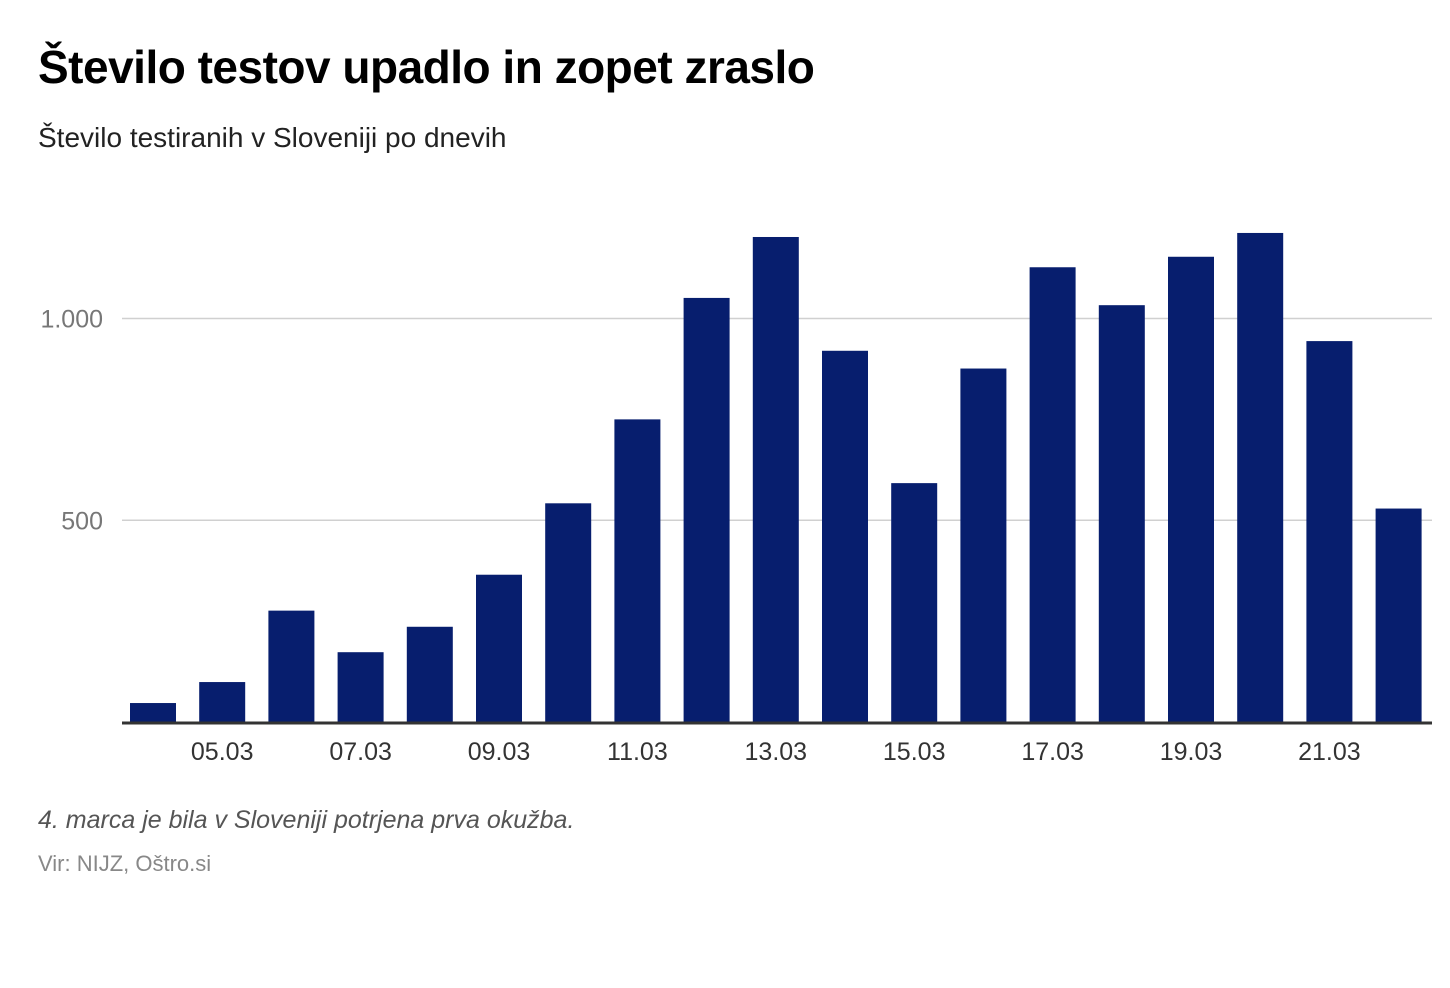 Image resolution: width=1450 pixels, height=988 pixels. What do you see at coordinates (1052, 752) in the screenshot?
I see `x-tick-label: 17.03` at bounding box center [1052, 752].